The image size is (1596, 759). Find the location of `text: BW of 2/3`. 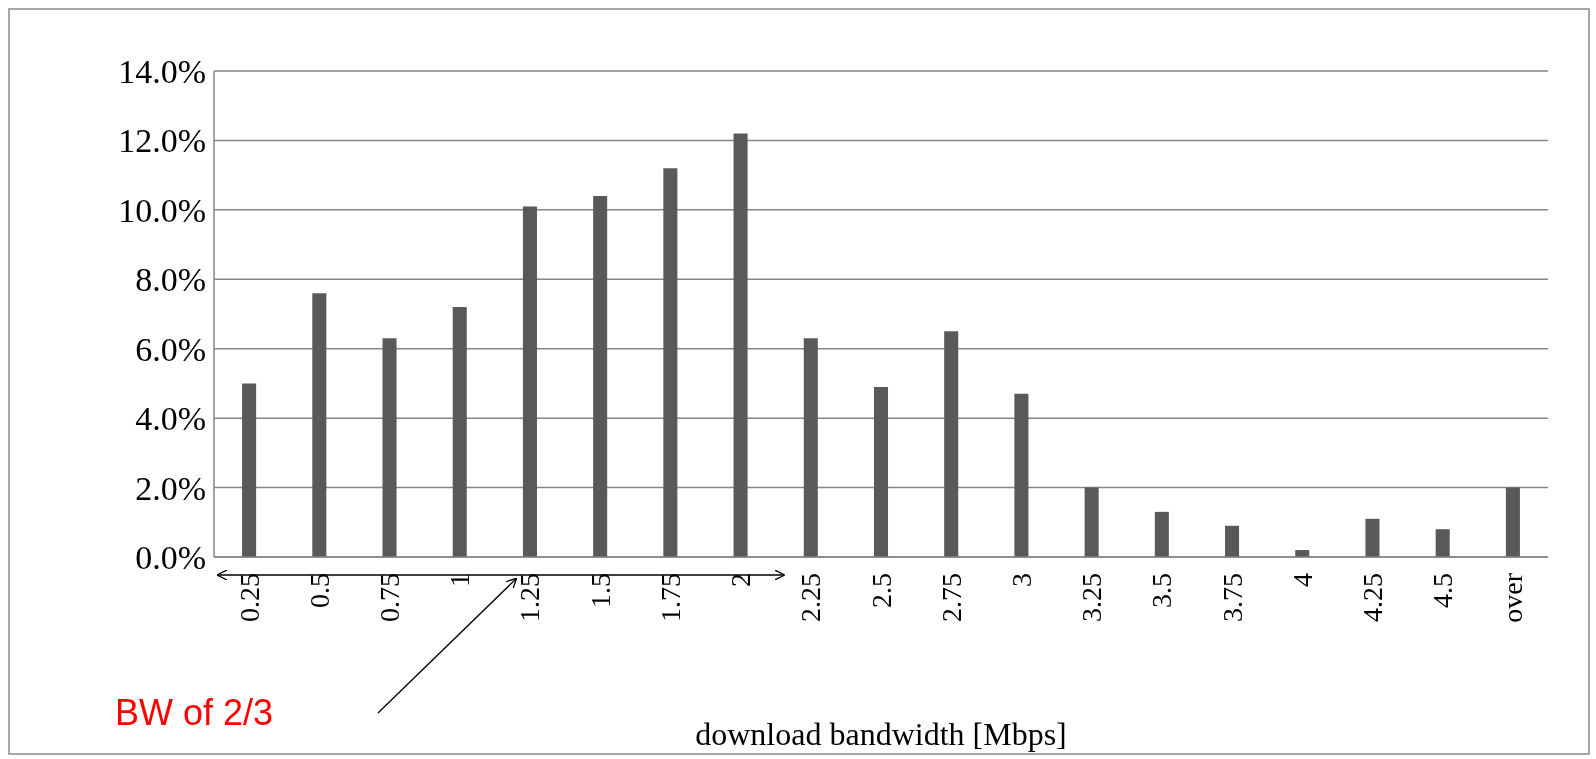

text: BW of 2/3 is located at coordinates (194, 712).